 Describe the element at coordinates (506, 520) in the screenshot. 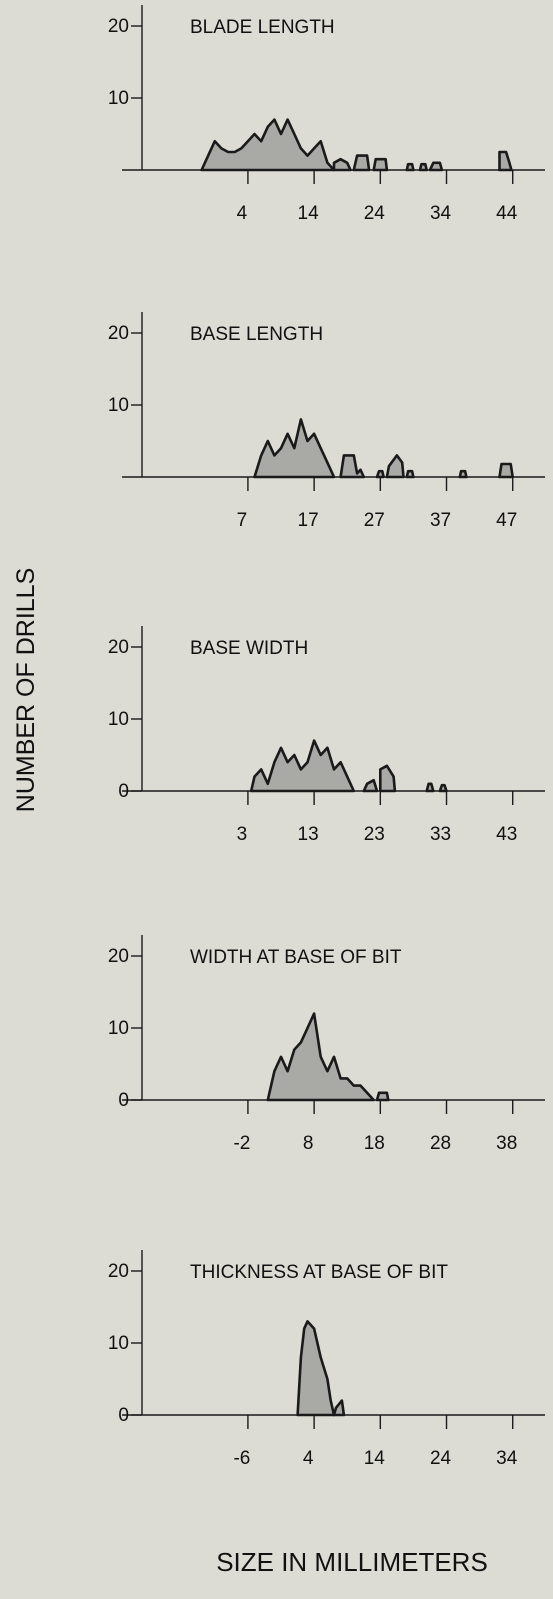

I see `x-tick-label: 47` at that location.